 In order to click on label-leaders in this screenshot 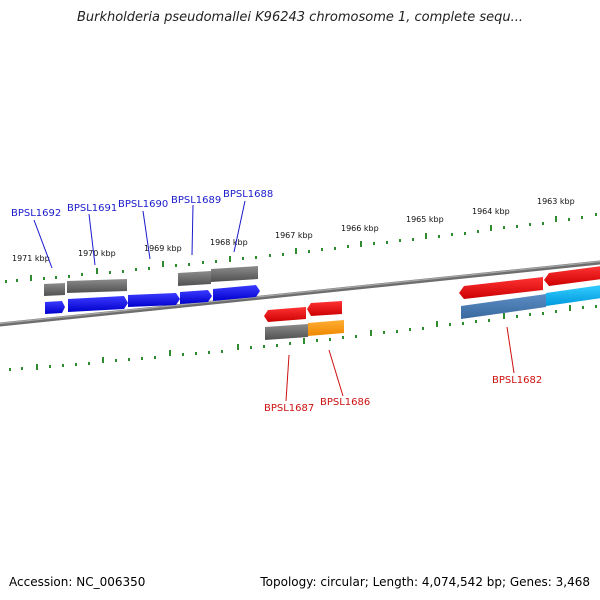, I will do `click(139, 234)`.